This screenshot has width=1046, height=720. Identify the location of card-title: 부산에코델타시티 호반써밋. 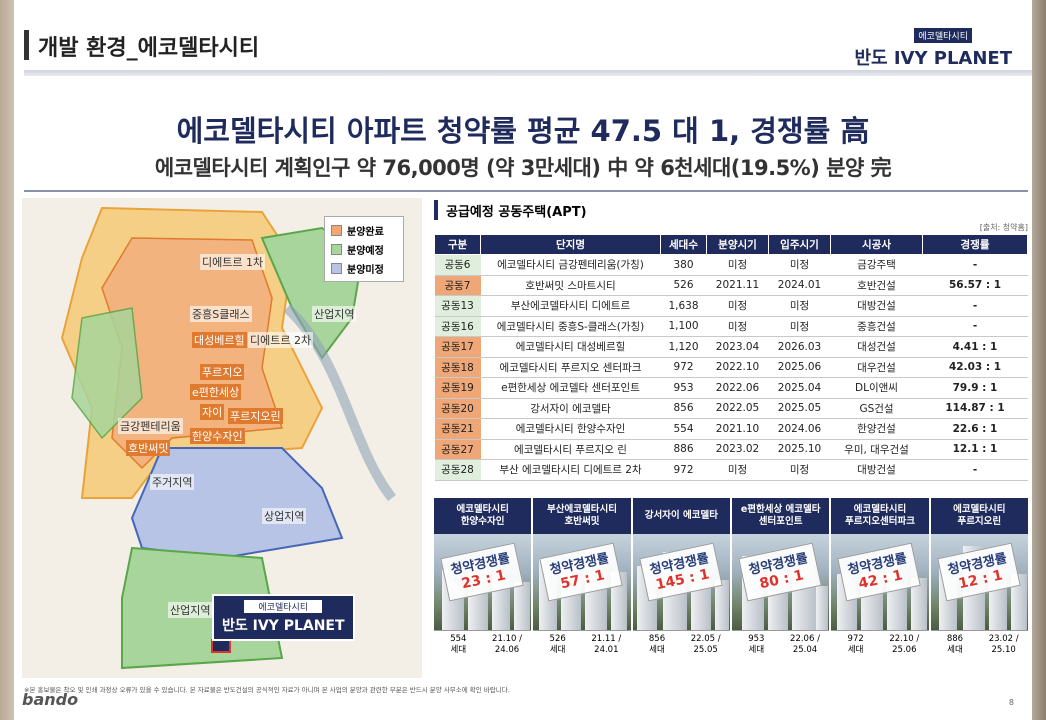
(582, 516).